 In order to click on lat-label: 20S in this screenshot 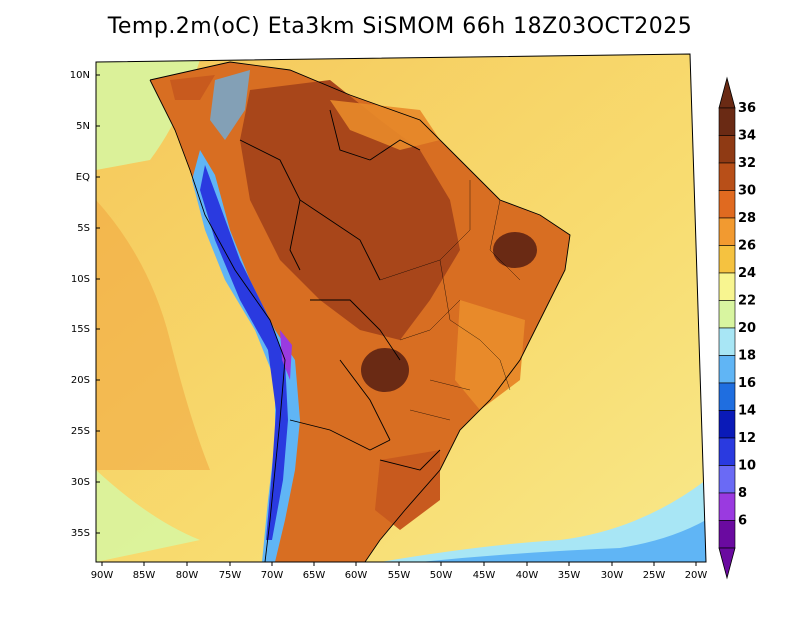, I will do `click(80, 380)`.